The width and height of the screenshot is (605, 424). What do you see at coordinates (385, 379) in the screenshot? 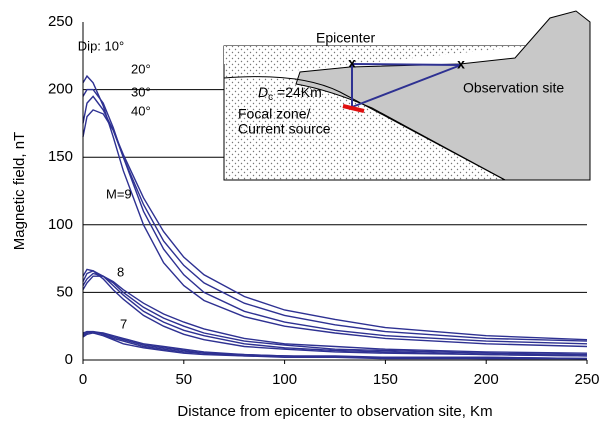
I see `x-tick-label: 150` at bounding box center [385, 379].